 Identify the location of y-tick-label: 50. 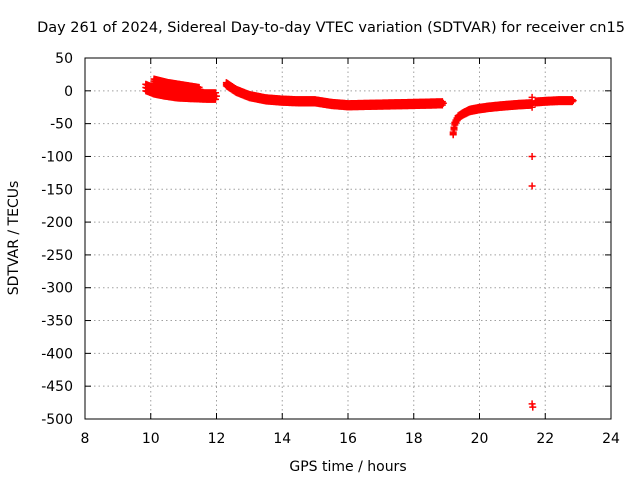
(64, 59).